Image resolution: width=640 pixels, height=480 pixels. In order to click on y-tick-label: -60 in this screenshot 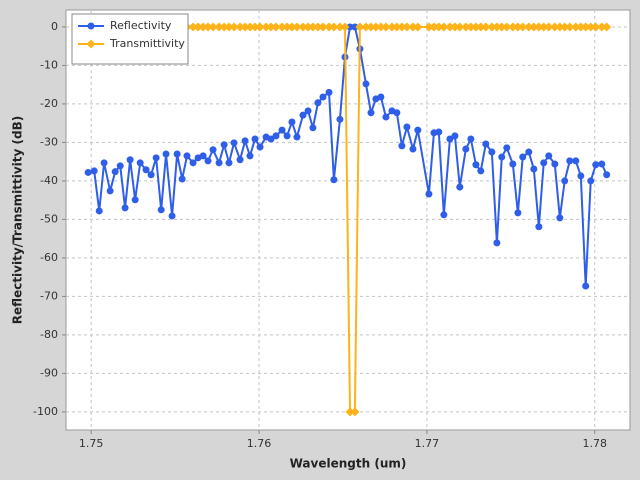, I will do `click(49, 257)`.